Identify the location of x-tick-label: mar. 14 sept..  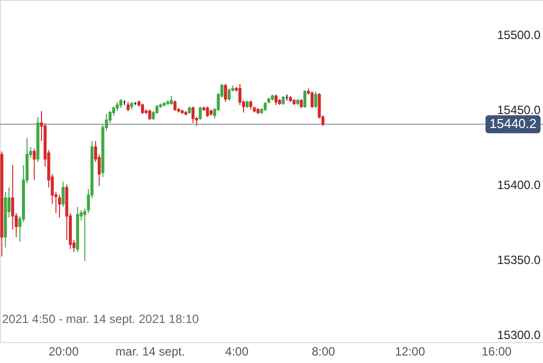
(150, 351).